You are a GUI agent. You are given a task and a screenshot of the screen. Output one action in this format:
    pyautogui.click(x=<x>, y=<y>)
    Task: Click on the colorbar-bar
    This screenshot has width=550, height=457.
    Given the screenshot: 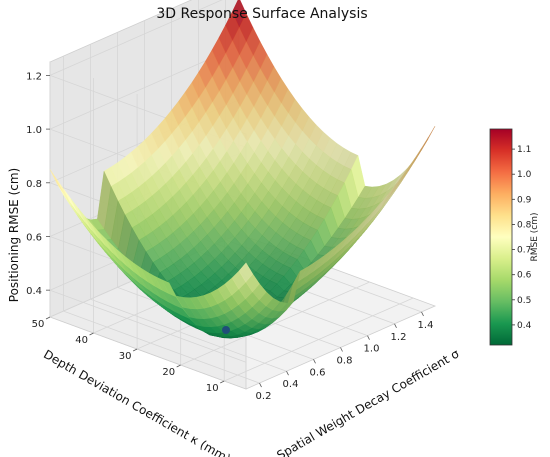 What is the action you would take?
    pyautogui.click(x=501, y=237)
    